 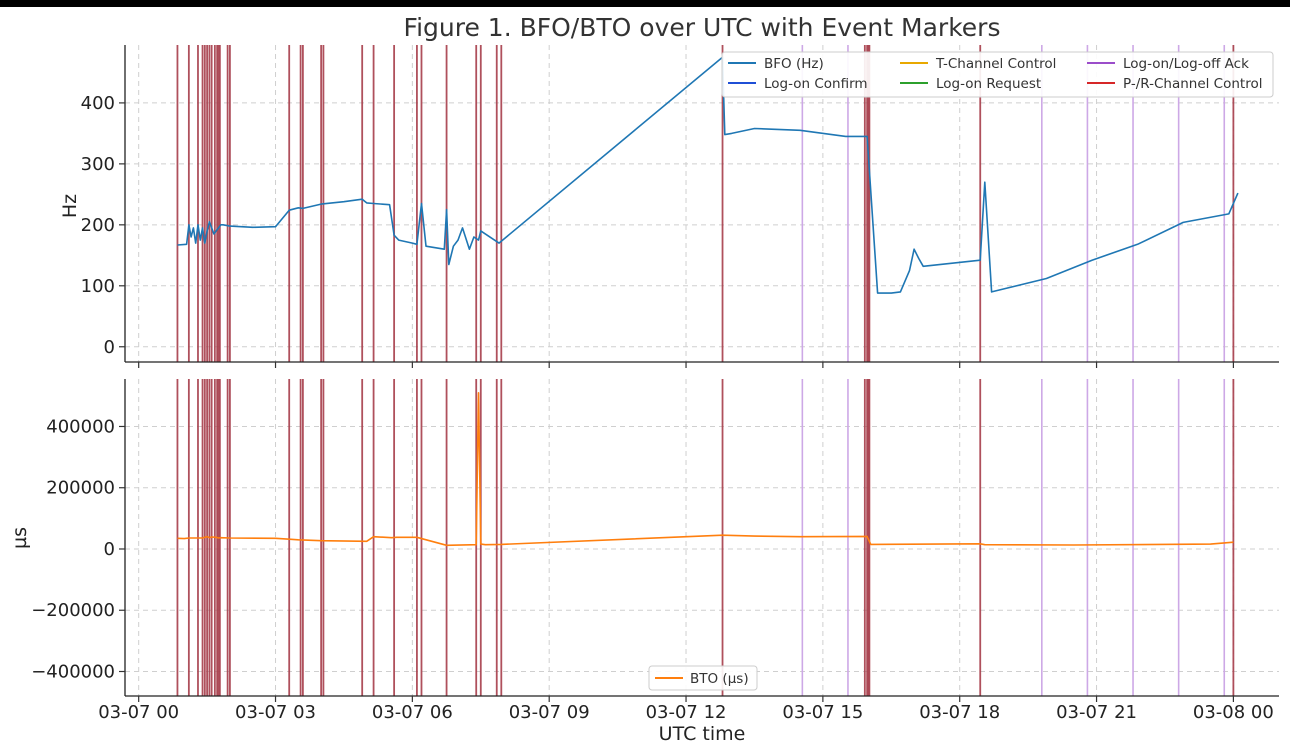 What do you see at coordinates (98, 225) in the screenshot?
I see `y-tick-label: 200` at bounding box center [98, 225].